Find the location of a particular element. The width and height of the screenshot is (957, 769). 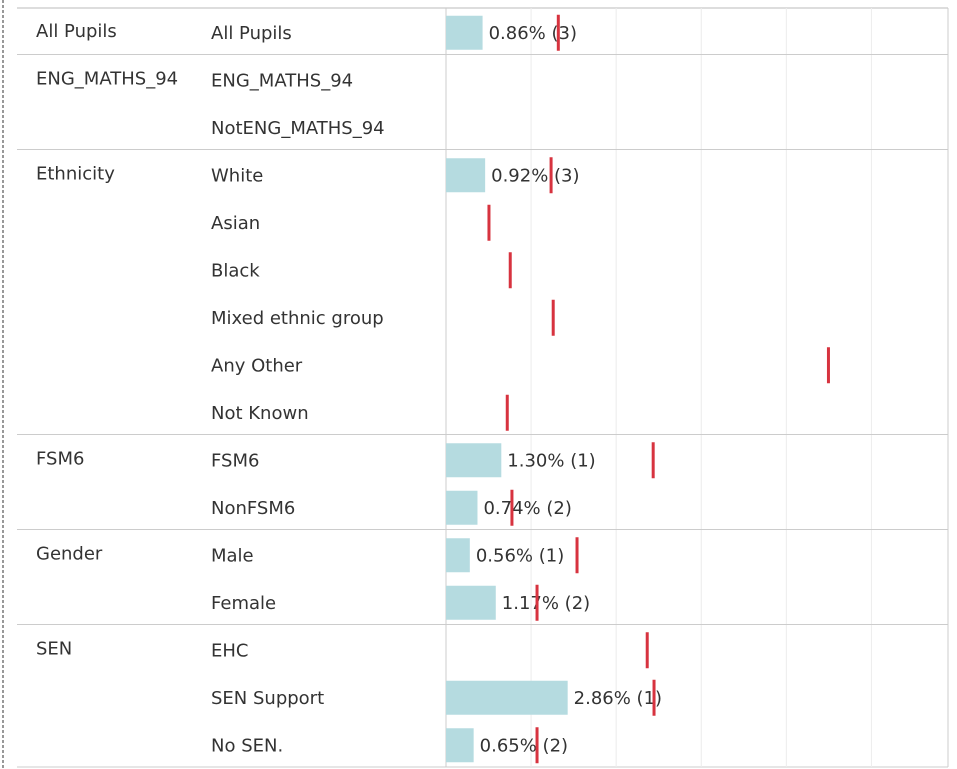

group-label: SEN is located at coordinates (54, 648).